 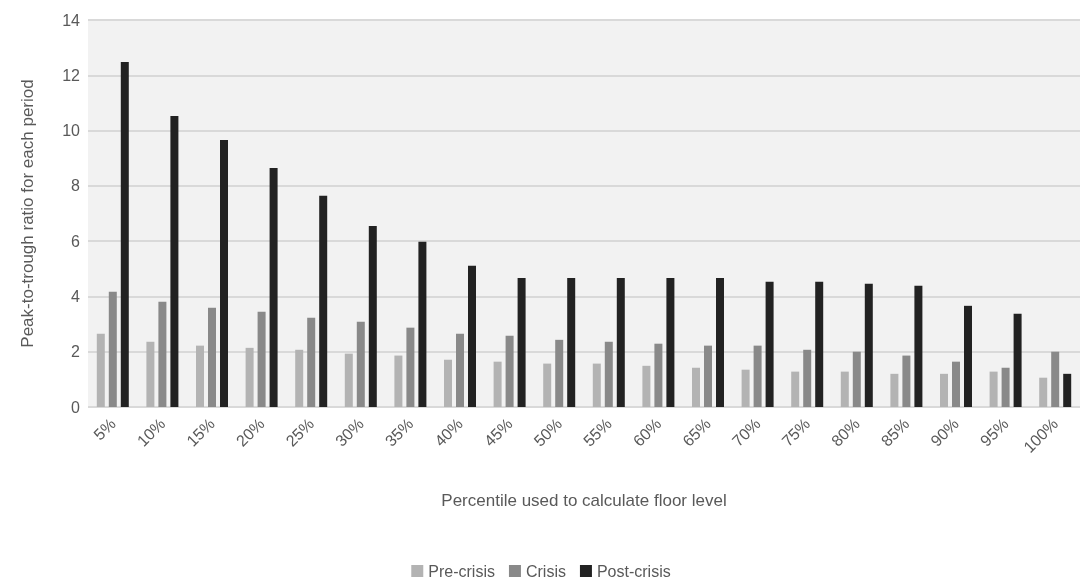 I want to click on x-tick-label: 60%, so click(x=647, y=432).